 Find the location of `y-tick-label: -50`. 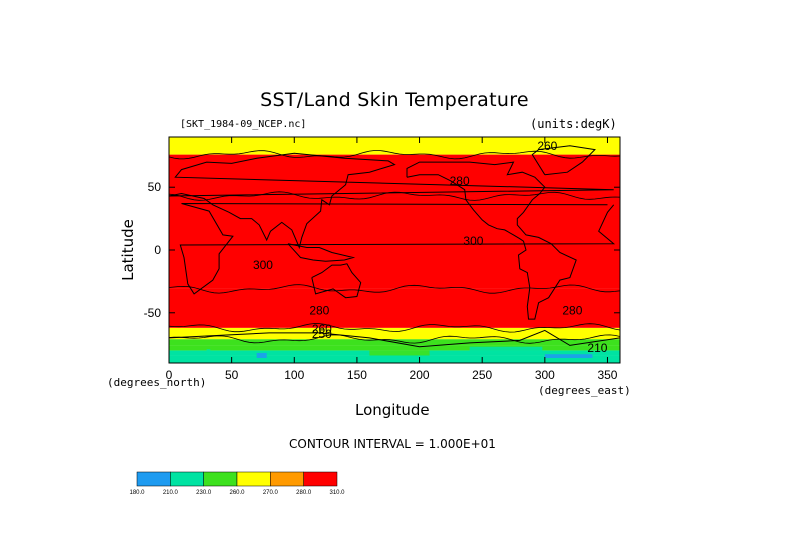

y-tick-label: -50 is located at coordinates (153, 313).